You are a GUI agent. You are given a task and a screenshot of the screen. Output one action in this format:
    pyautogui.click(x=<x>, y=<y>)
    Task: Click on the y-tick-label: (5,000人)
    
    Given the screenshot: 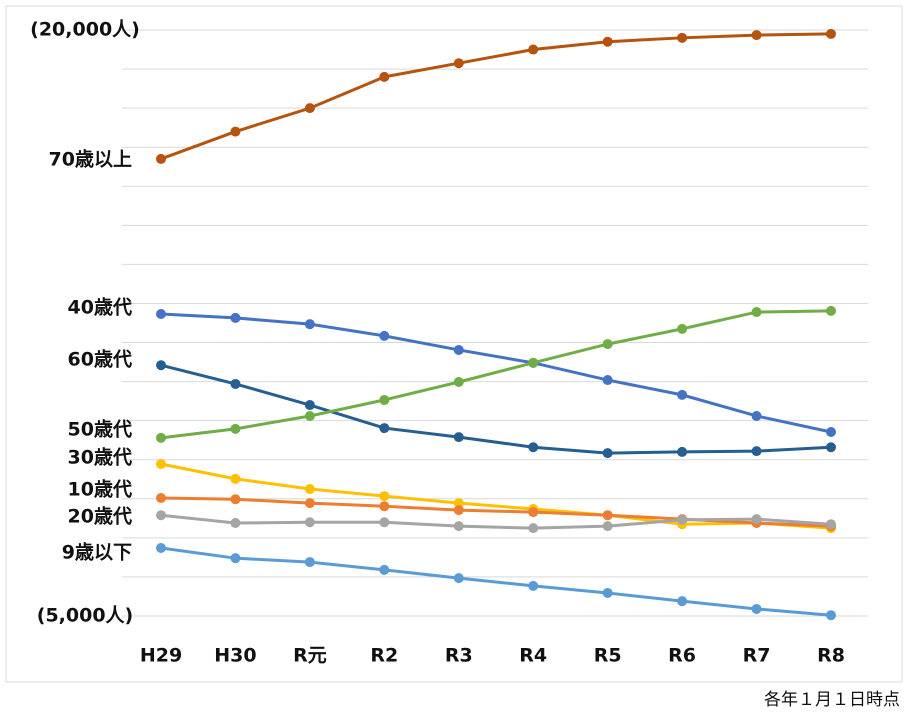 What is the action you would take?
    pyautogui.click(x=85, y=616)
    